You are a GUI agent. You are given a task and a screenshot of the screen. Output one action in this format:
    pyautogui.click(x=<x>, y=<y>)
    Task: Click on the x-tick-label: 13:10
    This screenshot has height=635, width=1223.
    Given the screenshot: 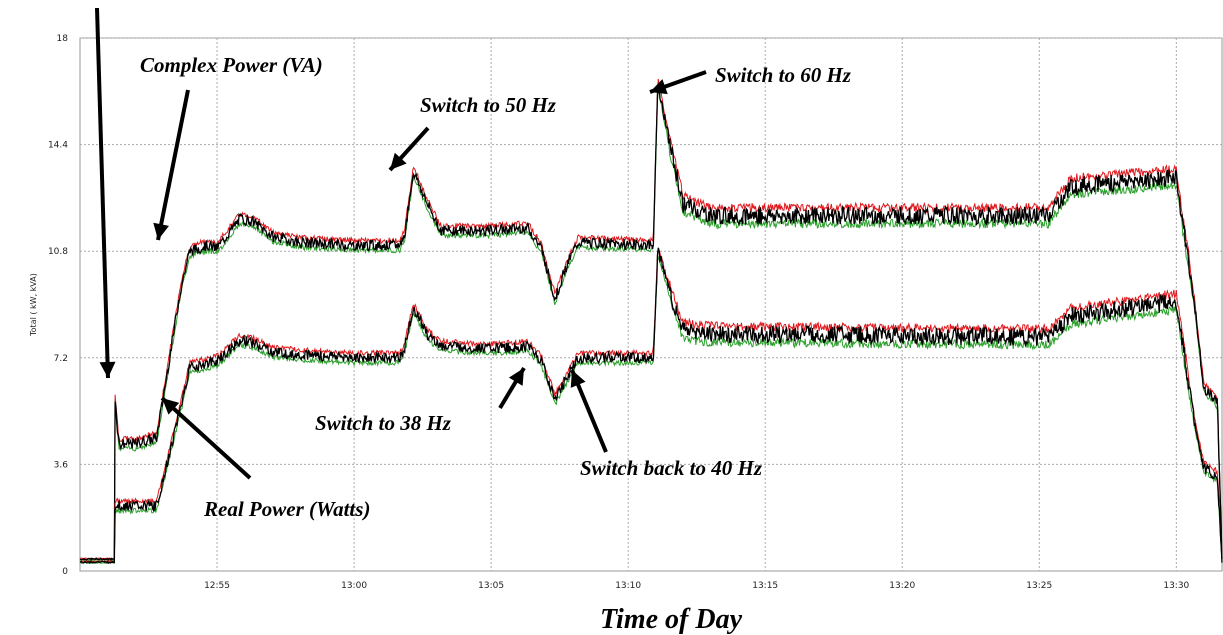 What is the action you would take?
    pyautogui.click(x=628, y=586)
    